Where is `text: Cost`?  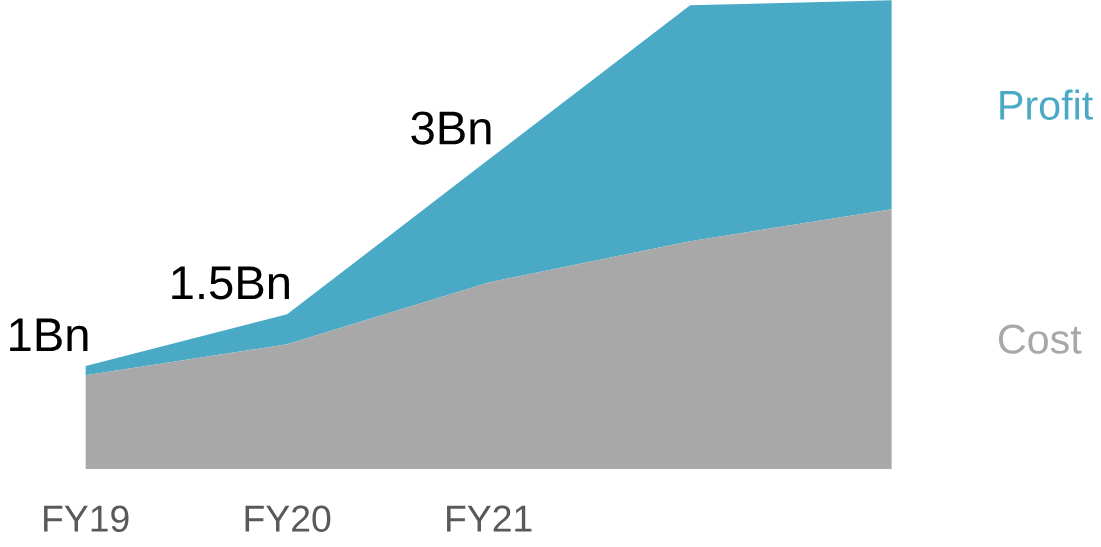 text: Cost is located at coordinates (1040, 339).